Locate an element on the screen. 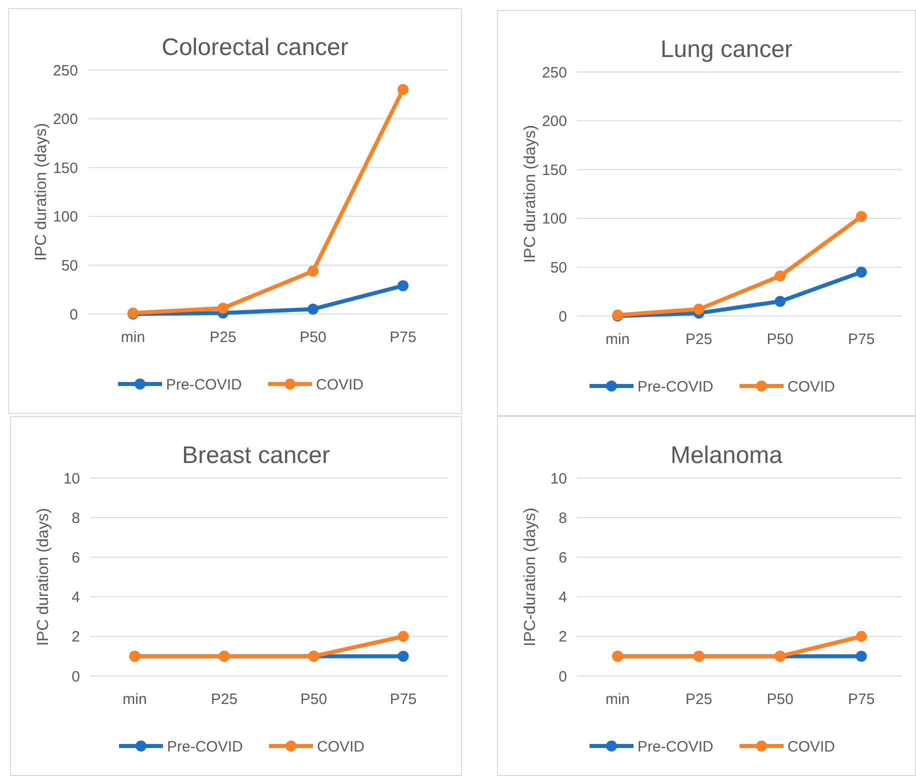 The image size is (916, 776). chart-title: Lung cancer is located at coordinates (726, 49).